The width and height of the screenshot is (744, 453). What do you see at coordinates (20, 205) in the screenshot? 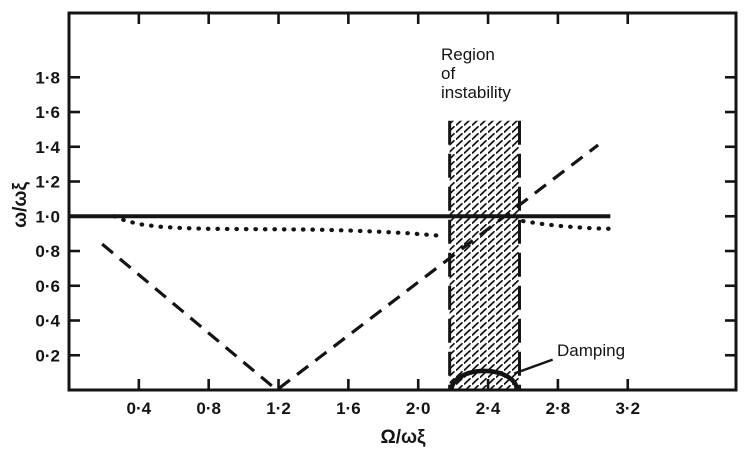
I see `y-axis-title: ω/ωξ` at bounding box center [20, 205].